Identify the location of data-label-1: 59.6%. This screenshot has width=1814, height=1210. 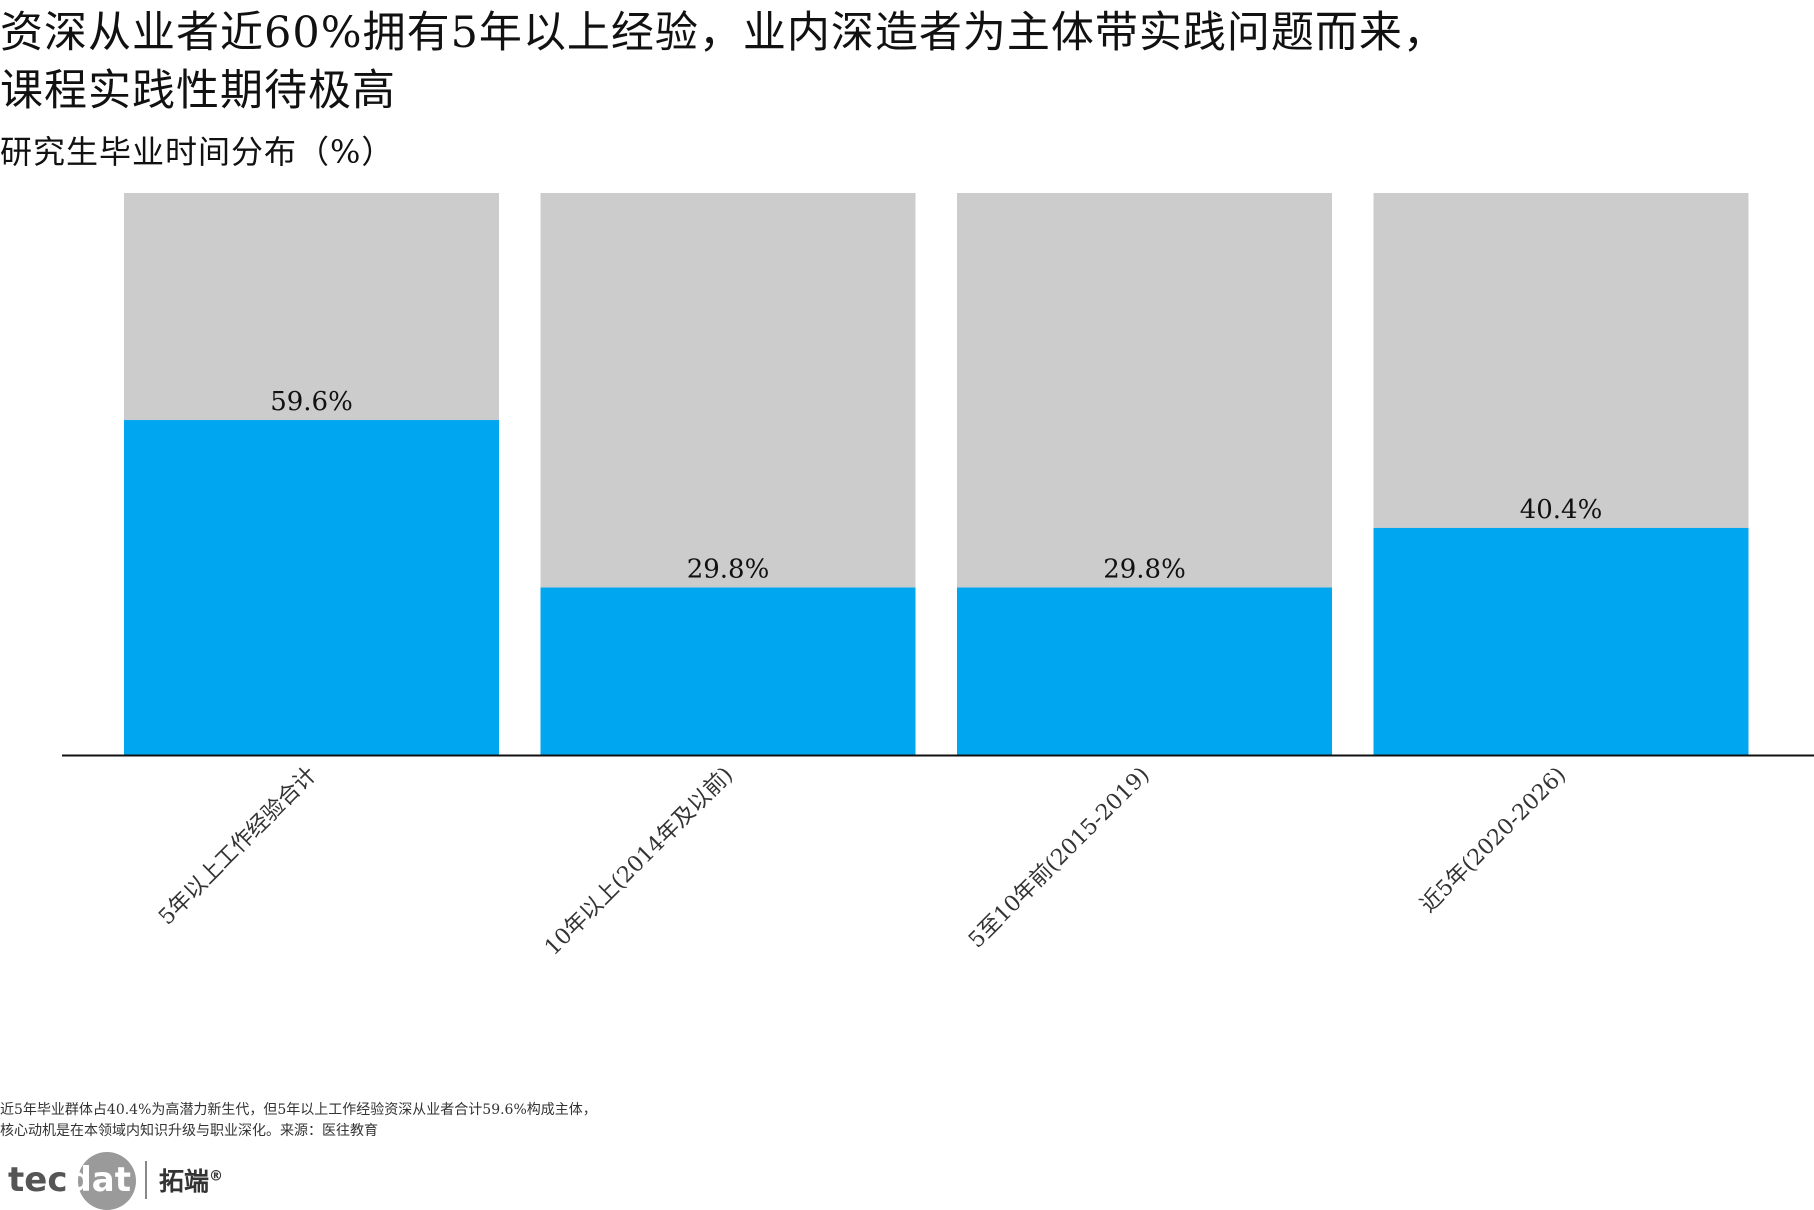
(311, 402).